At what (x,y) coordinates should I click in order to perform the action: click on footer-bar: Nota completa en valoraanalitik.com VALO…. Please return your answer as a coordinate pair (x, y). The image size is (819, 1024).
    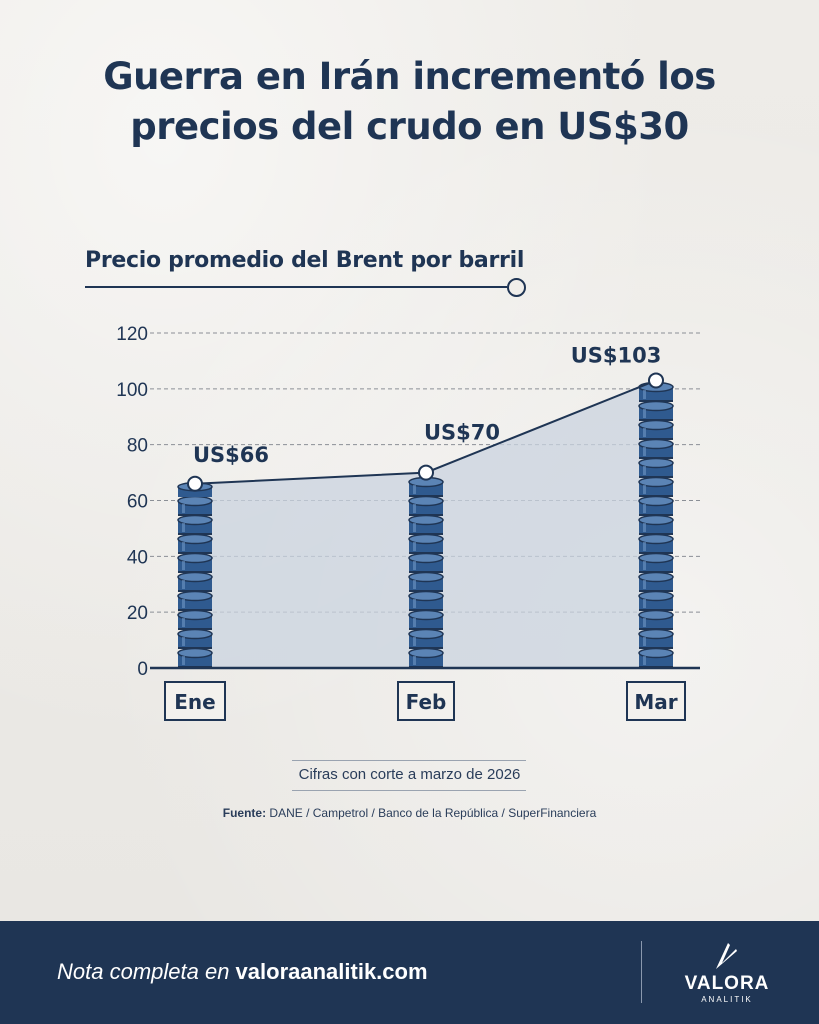
    Looking at the image, I should click on (409, 972).